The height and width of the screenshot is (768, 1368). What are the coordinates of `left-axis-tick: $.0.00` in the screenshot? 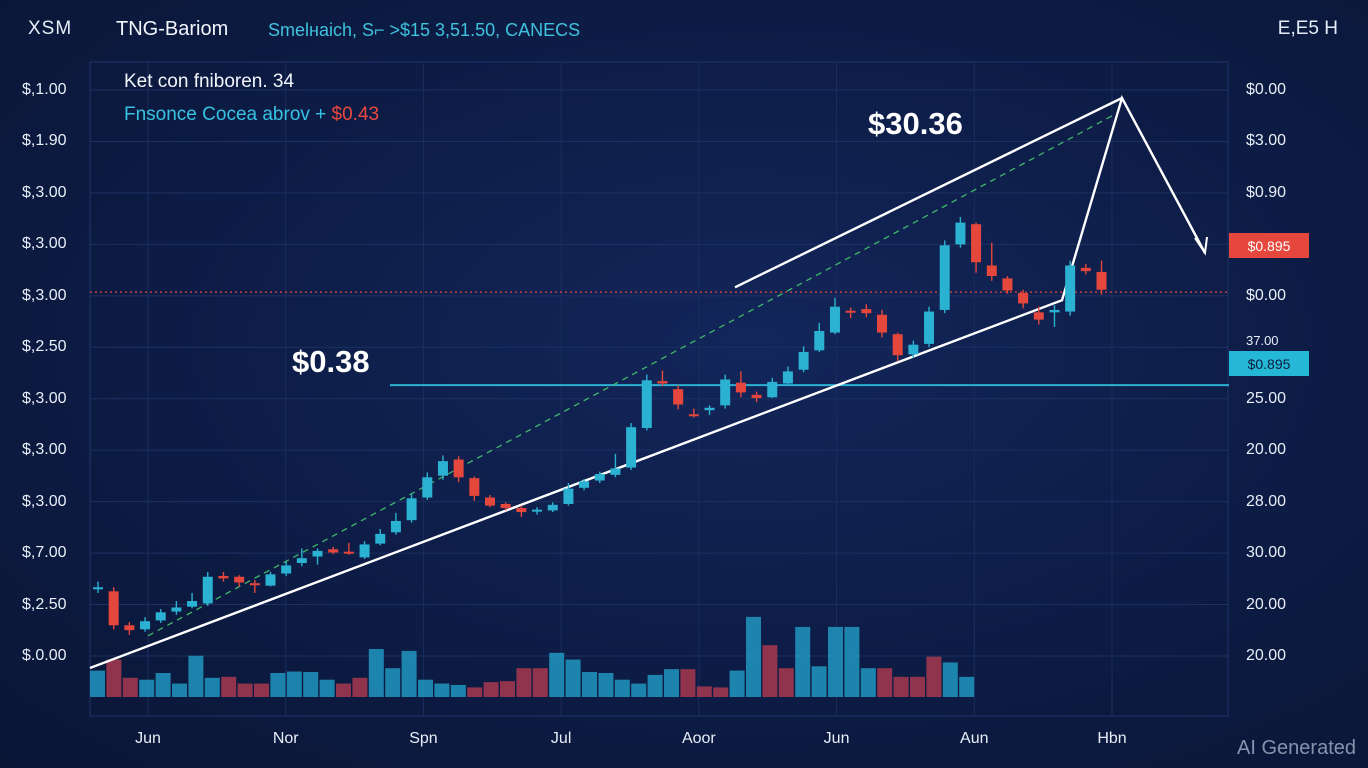 It's located at (44, 655).